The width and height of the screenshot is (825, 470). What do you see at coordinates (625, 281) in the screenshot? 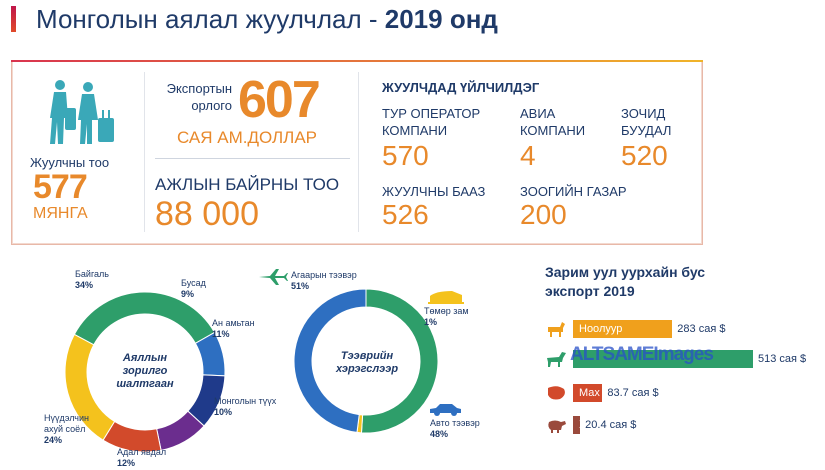
I see `exports-chart-title: Зарим уул уурхайн бус экспорт 2019` at bounding box center [625, 281].